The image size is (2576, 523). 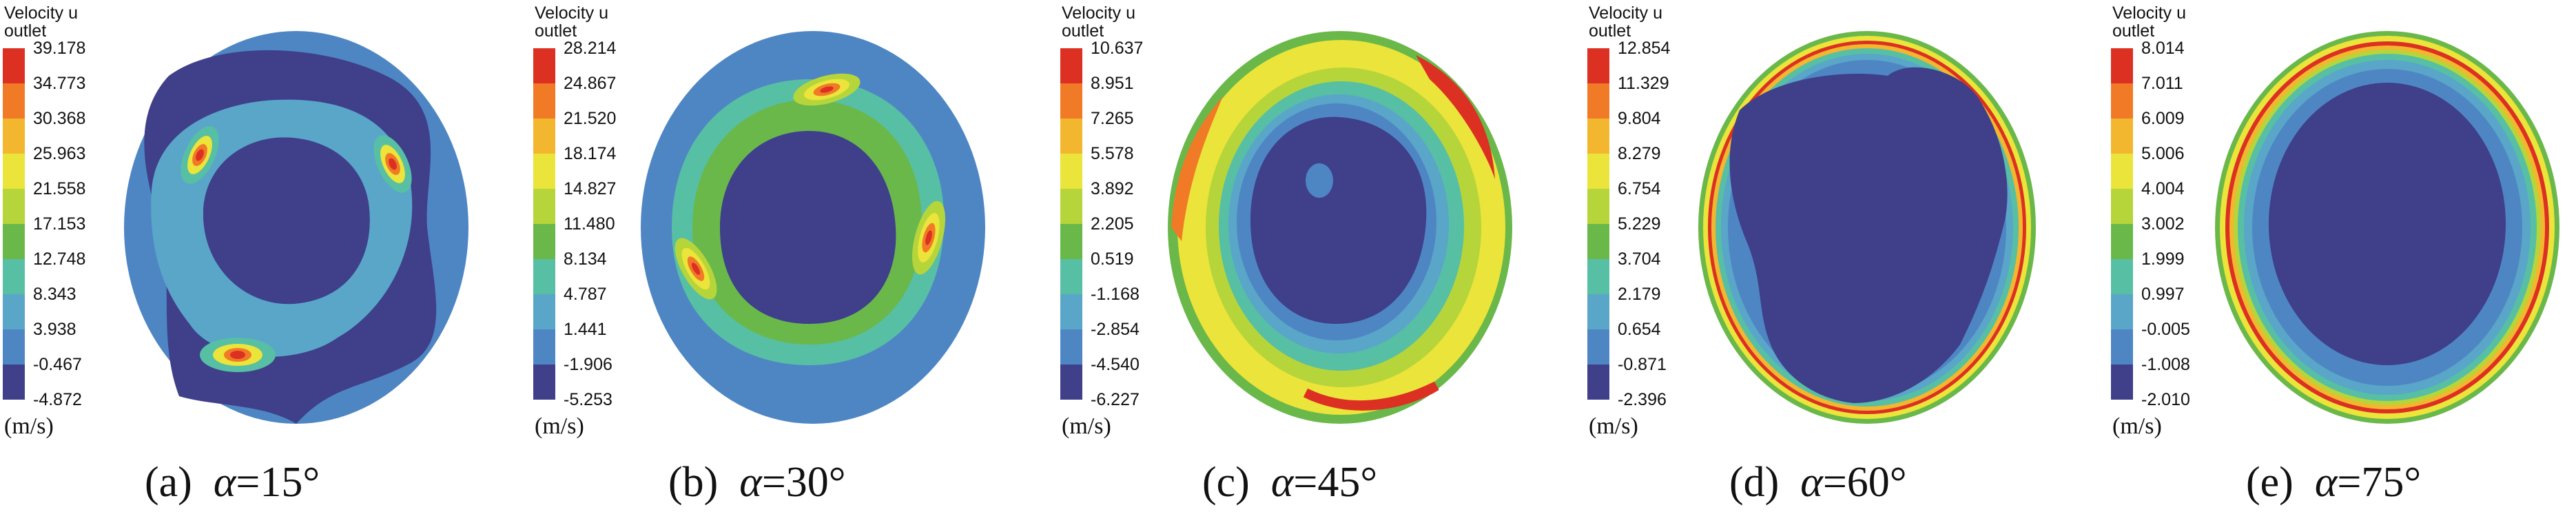 I want to click on panel-caption: (b) α=30°, so click(x=757, y=482).